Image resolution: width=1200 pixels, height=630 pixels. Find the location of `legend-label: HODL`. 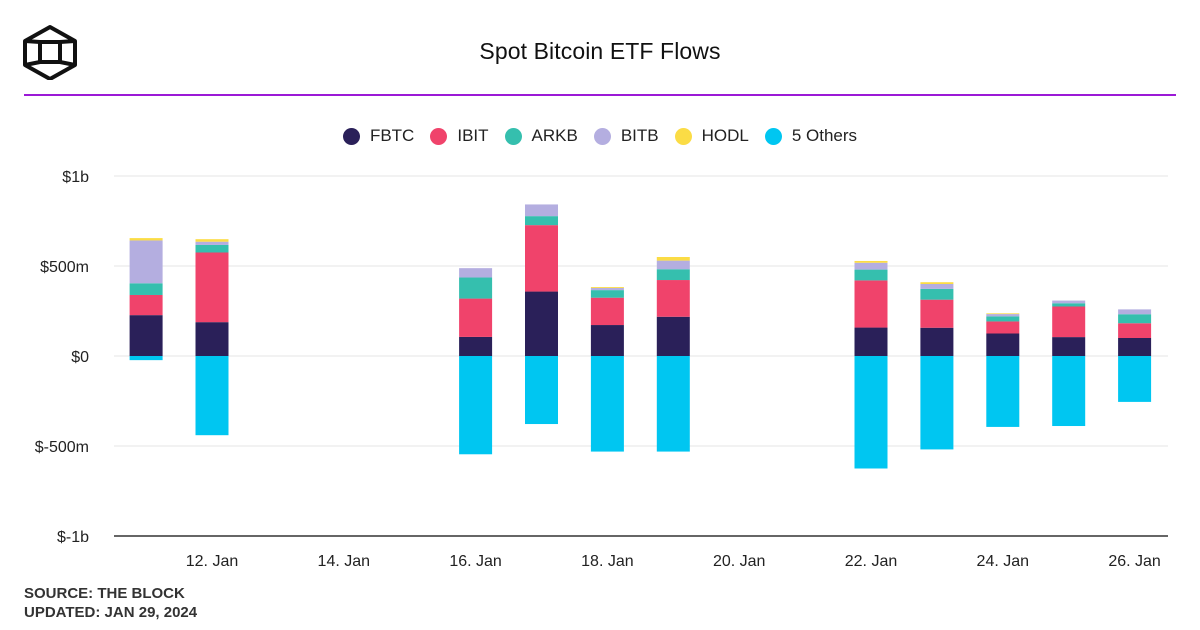

legend-label: HODL is located at coordinates (725, 135).